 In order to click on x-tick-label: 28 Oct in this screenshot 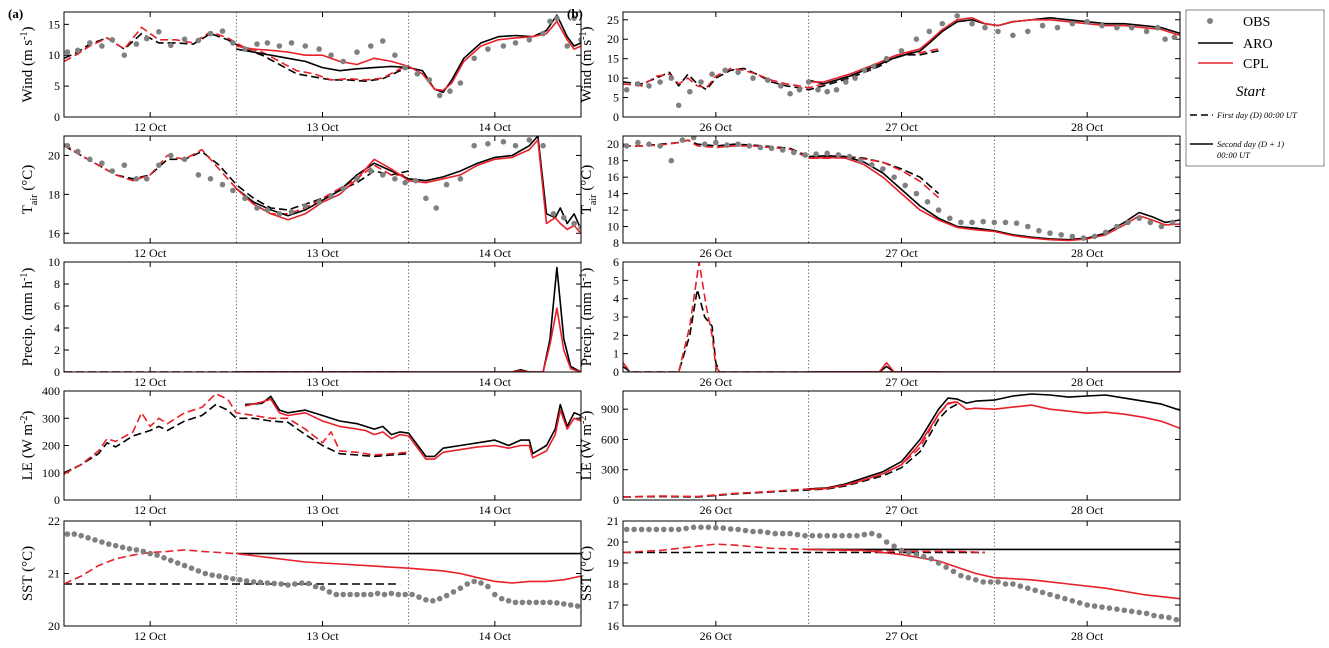, I will do `click(1087, 382)`.